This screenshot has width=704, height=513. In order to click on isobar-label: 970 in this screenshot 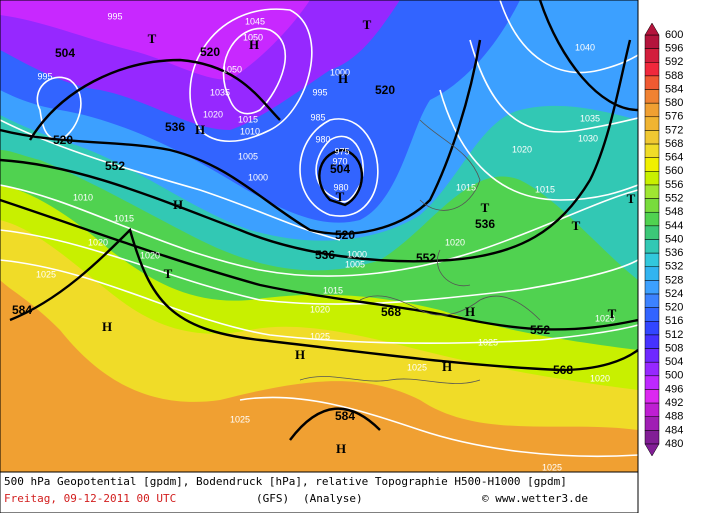, I will do `click(339, 161)`.